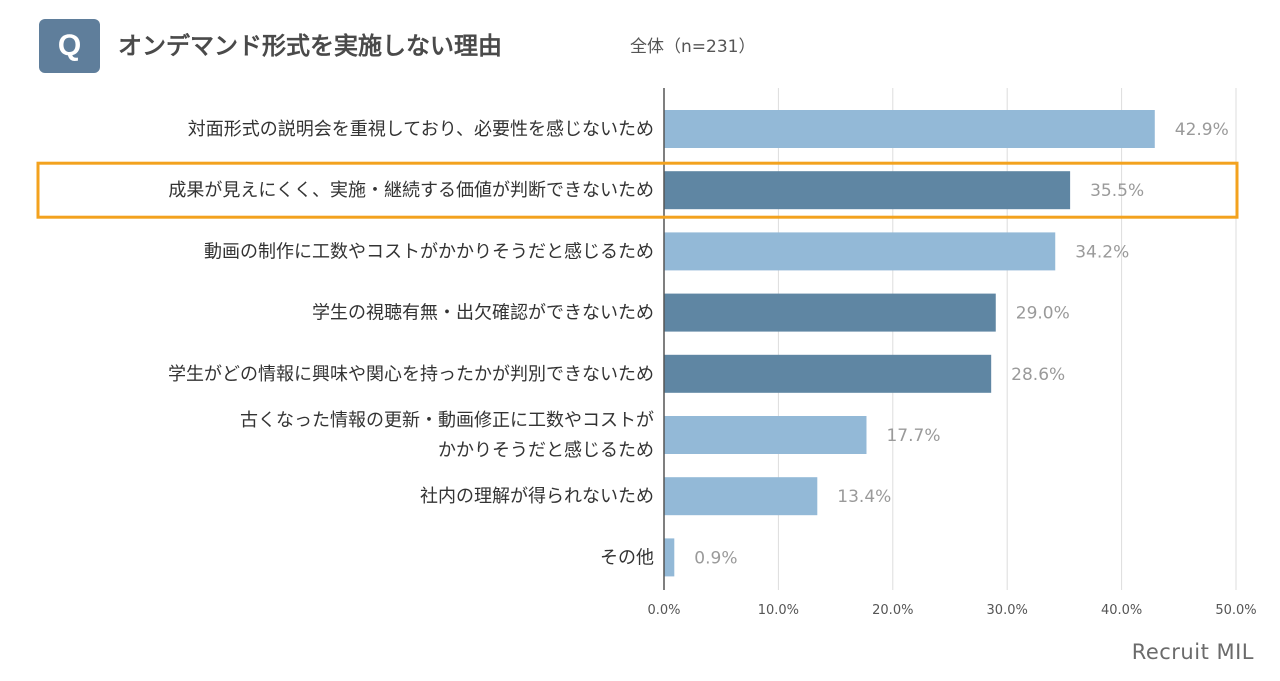 This screenshot has height=681, width=1280. Describe the element at coordinates (1117, 191) in the screenshot. I see `data-label: 35.5%` at that location.